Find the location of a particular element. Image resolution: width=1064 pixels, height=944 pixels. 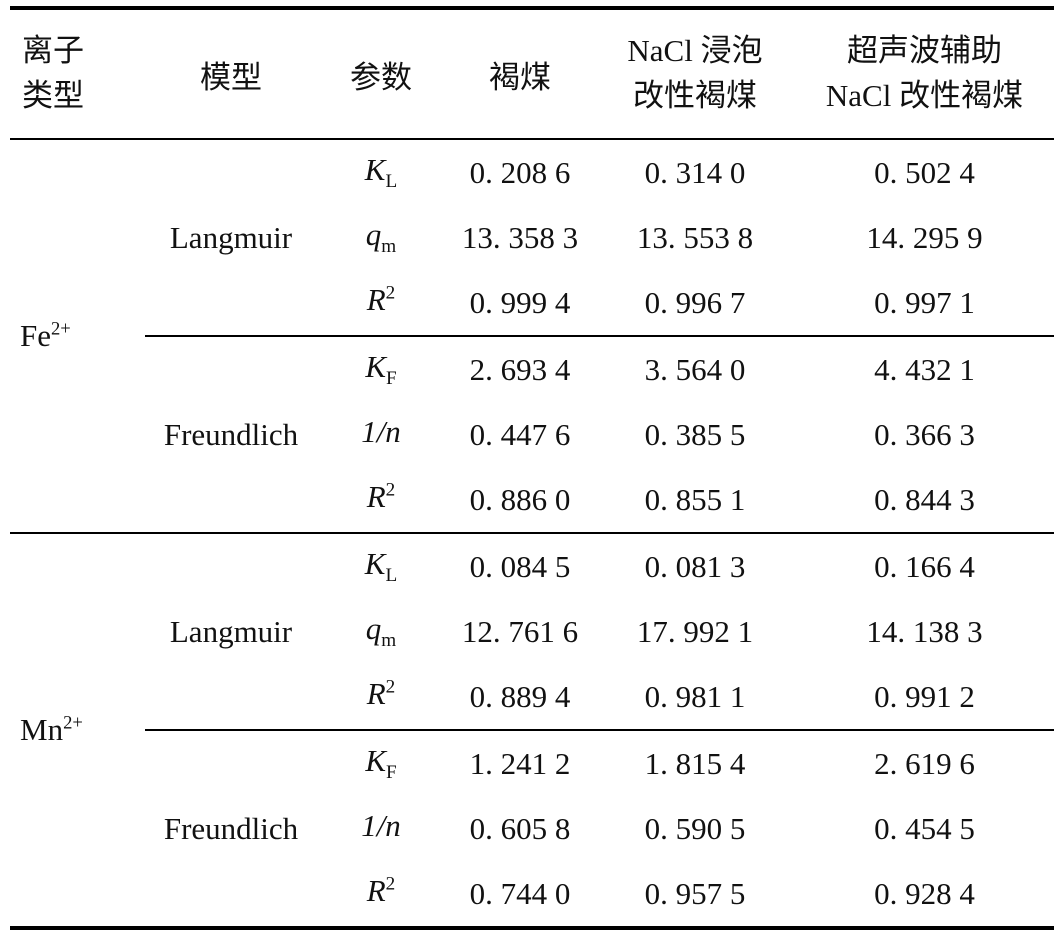

value-cell: 0. 081 3 is located at coordinates (695, 565).